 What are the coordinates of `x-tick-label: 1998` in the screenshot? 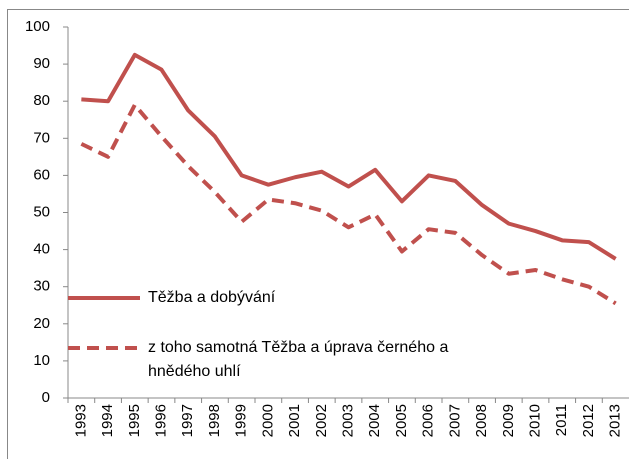 It's located at (214, 420).